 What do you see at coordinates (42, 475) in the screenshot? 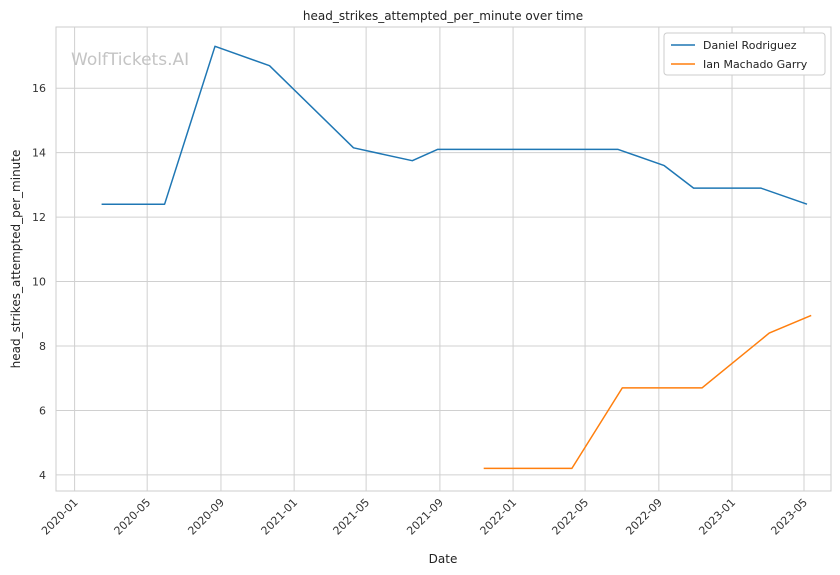
I see `y-tick-label: 4` at bounding box center [42, 475].